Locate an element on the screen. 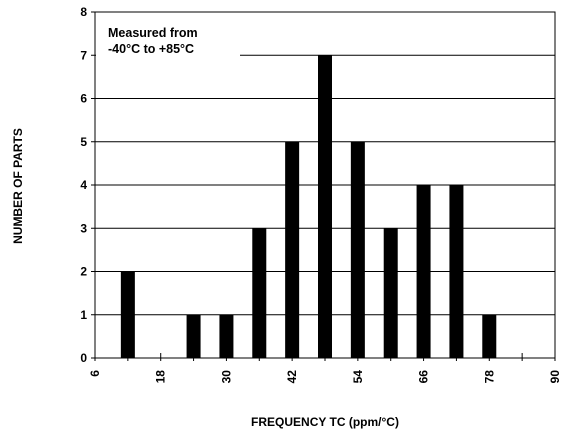 The width and height of the screenshot is (563, 434). x-tick-label: 30 is located at coordinates (226, 377).